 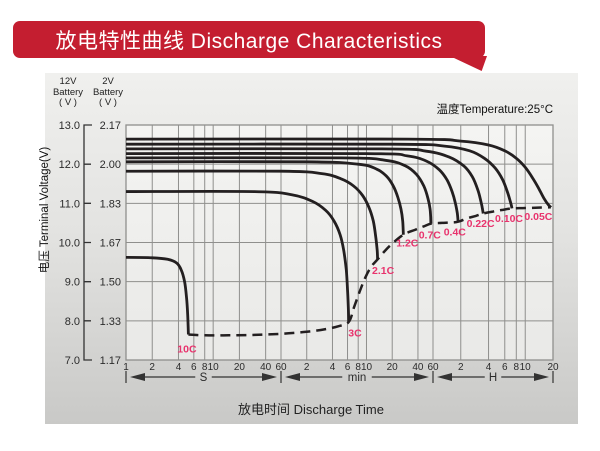 I want to click on scale-header-12v-line2: Battery, so click(x=68, y=92).